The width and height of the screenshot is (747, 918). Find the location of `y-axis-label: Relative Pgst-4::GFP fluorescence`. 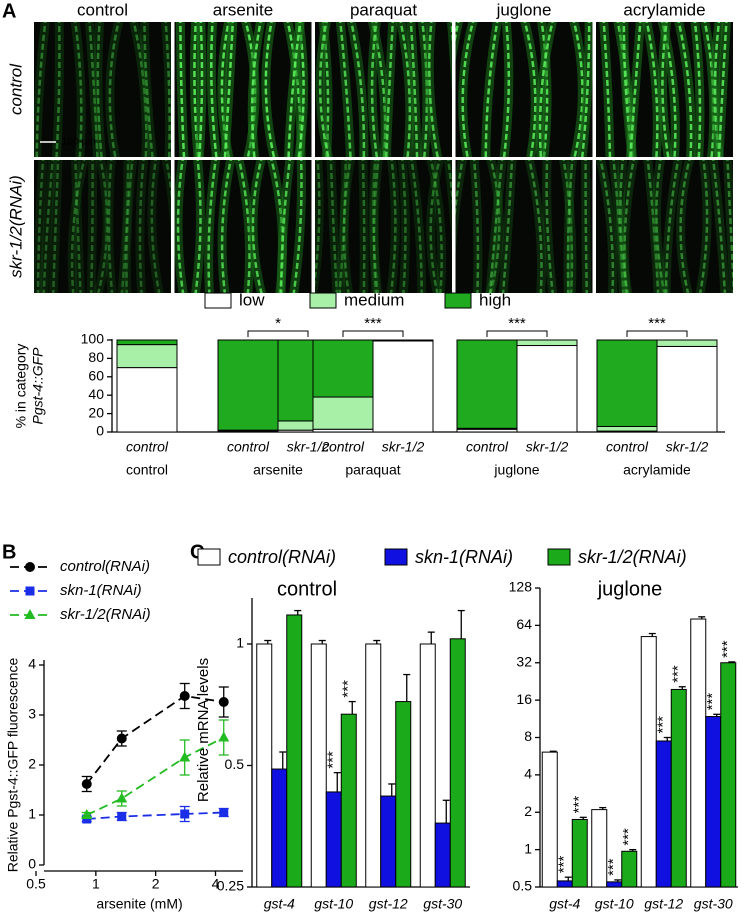

y-axis-label: Relative Pgst-4::GFP fluorescence is located at coordinates (13, 765).